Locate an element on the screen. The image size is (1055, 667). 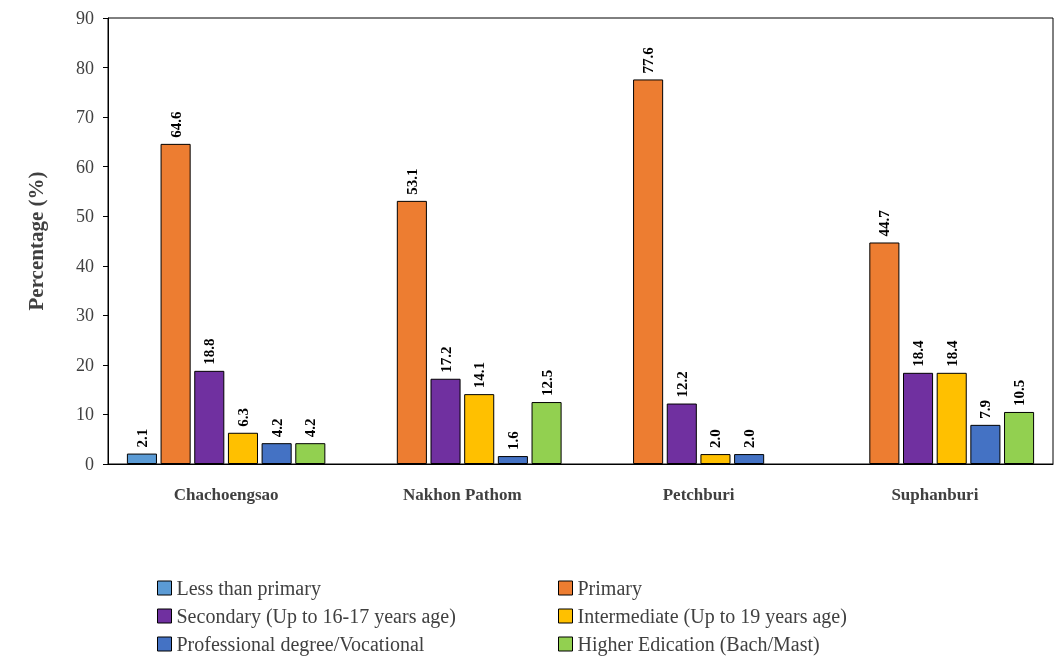
data-label: 1.6 is located at coordinates (512, 440).